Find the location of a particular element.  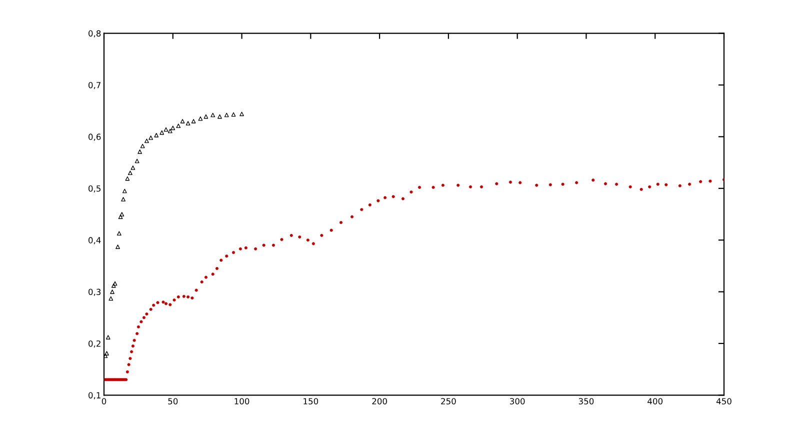

y-tick-label: 0,5 is located at coordinates (94, 189).